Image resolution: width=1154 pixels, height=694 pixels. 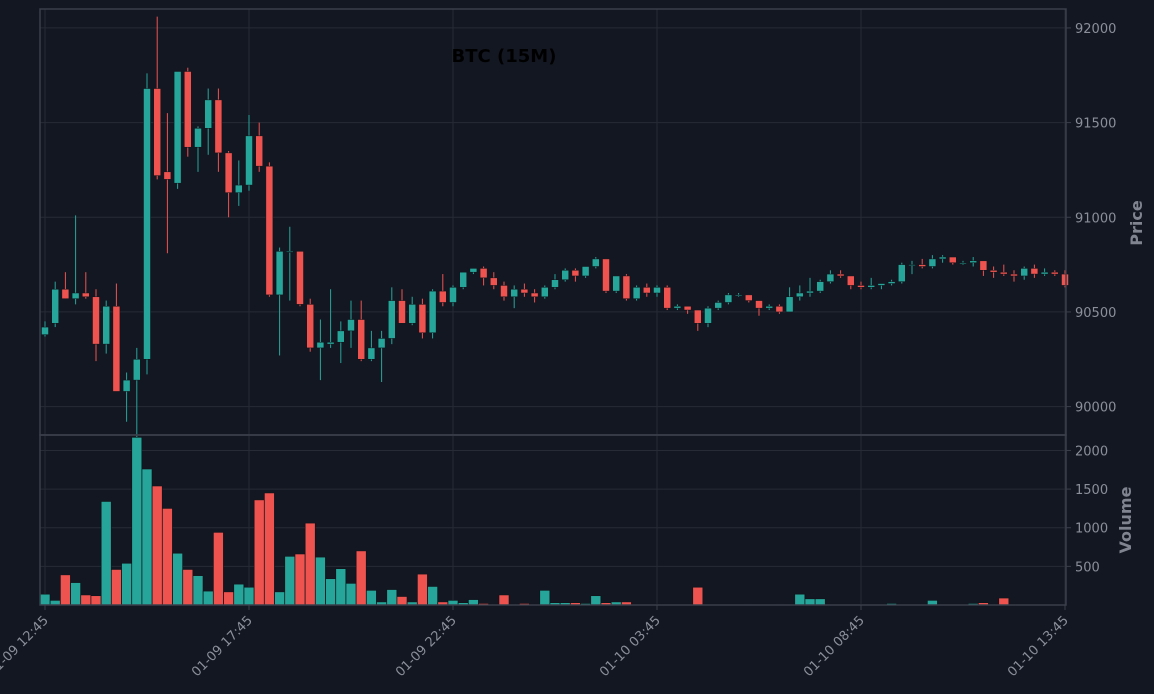 I want to click on volume-tick-label: 2000, so click(x=1091, y=451).